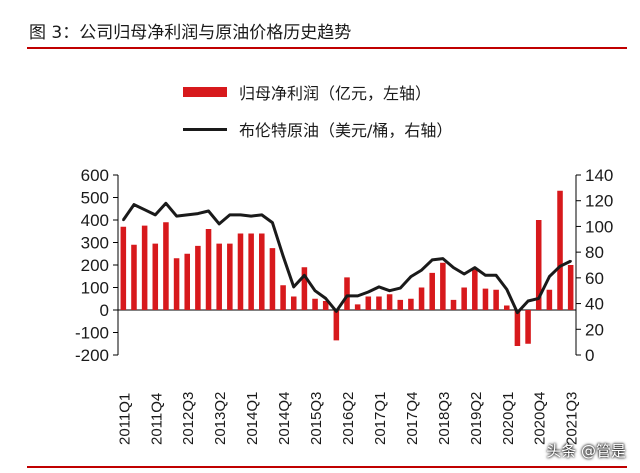 Image resolution: width=640 pixels, height=473 pixels. I want to click on x-tick-label: 2020Q4, so click(540, 418).